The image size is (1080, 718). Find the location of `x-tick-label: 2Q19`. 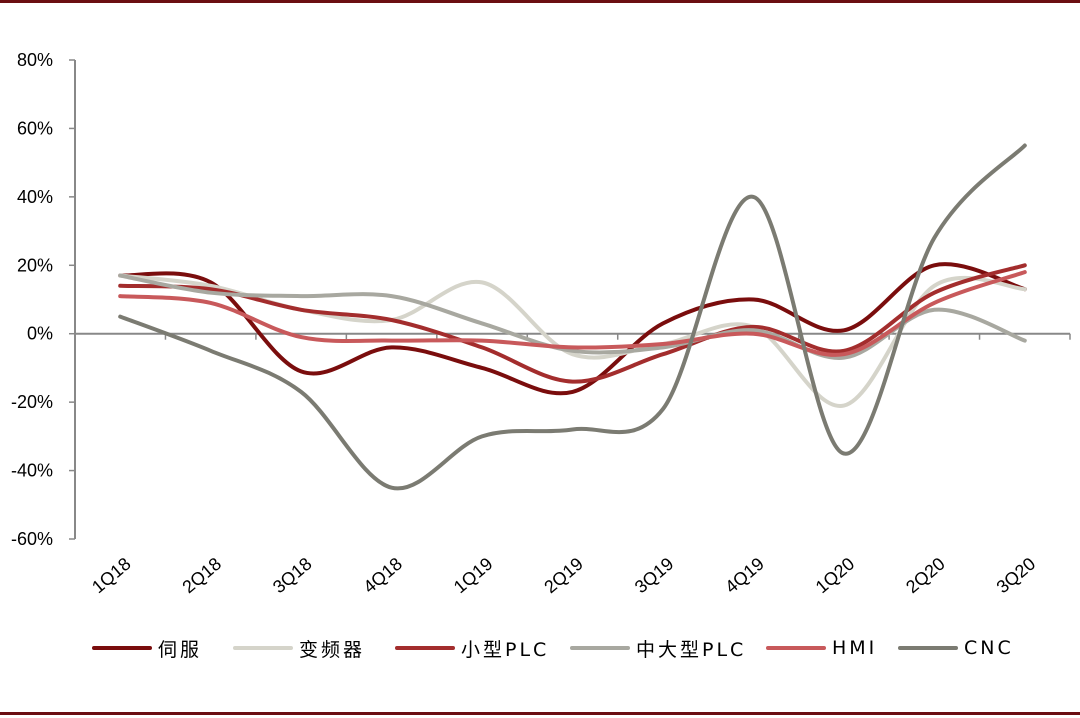

x-tick-label: 2Q19 is located at coordinates (563, 576).